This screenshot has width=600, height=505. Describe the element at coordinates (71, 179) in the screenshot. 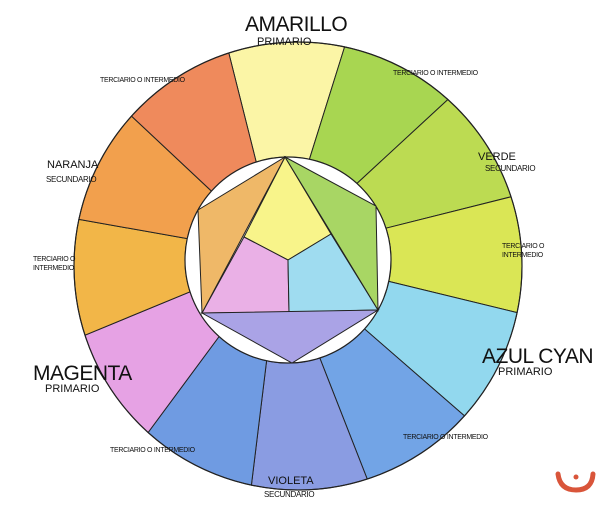

I see `label-naranja-sub: SECUNDARIO` at that location.